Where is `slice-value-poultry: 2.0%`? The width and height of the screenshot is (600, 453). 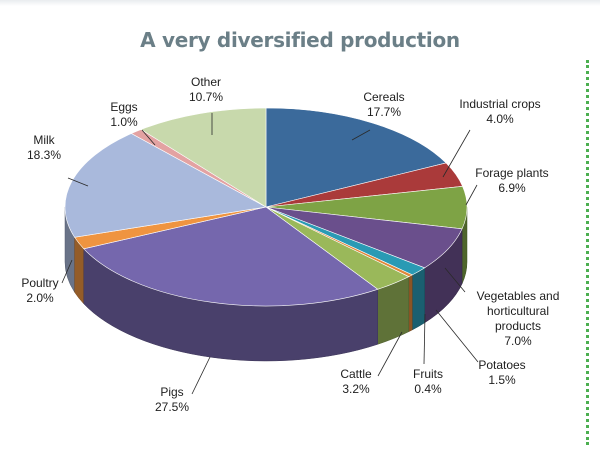 slice-value-poultry: 2.0% is located at coordinates (40, 298).